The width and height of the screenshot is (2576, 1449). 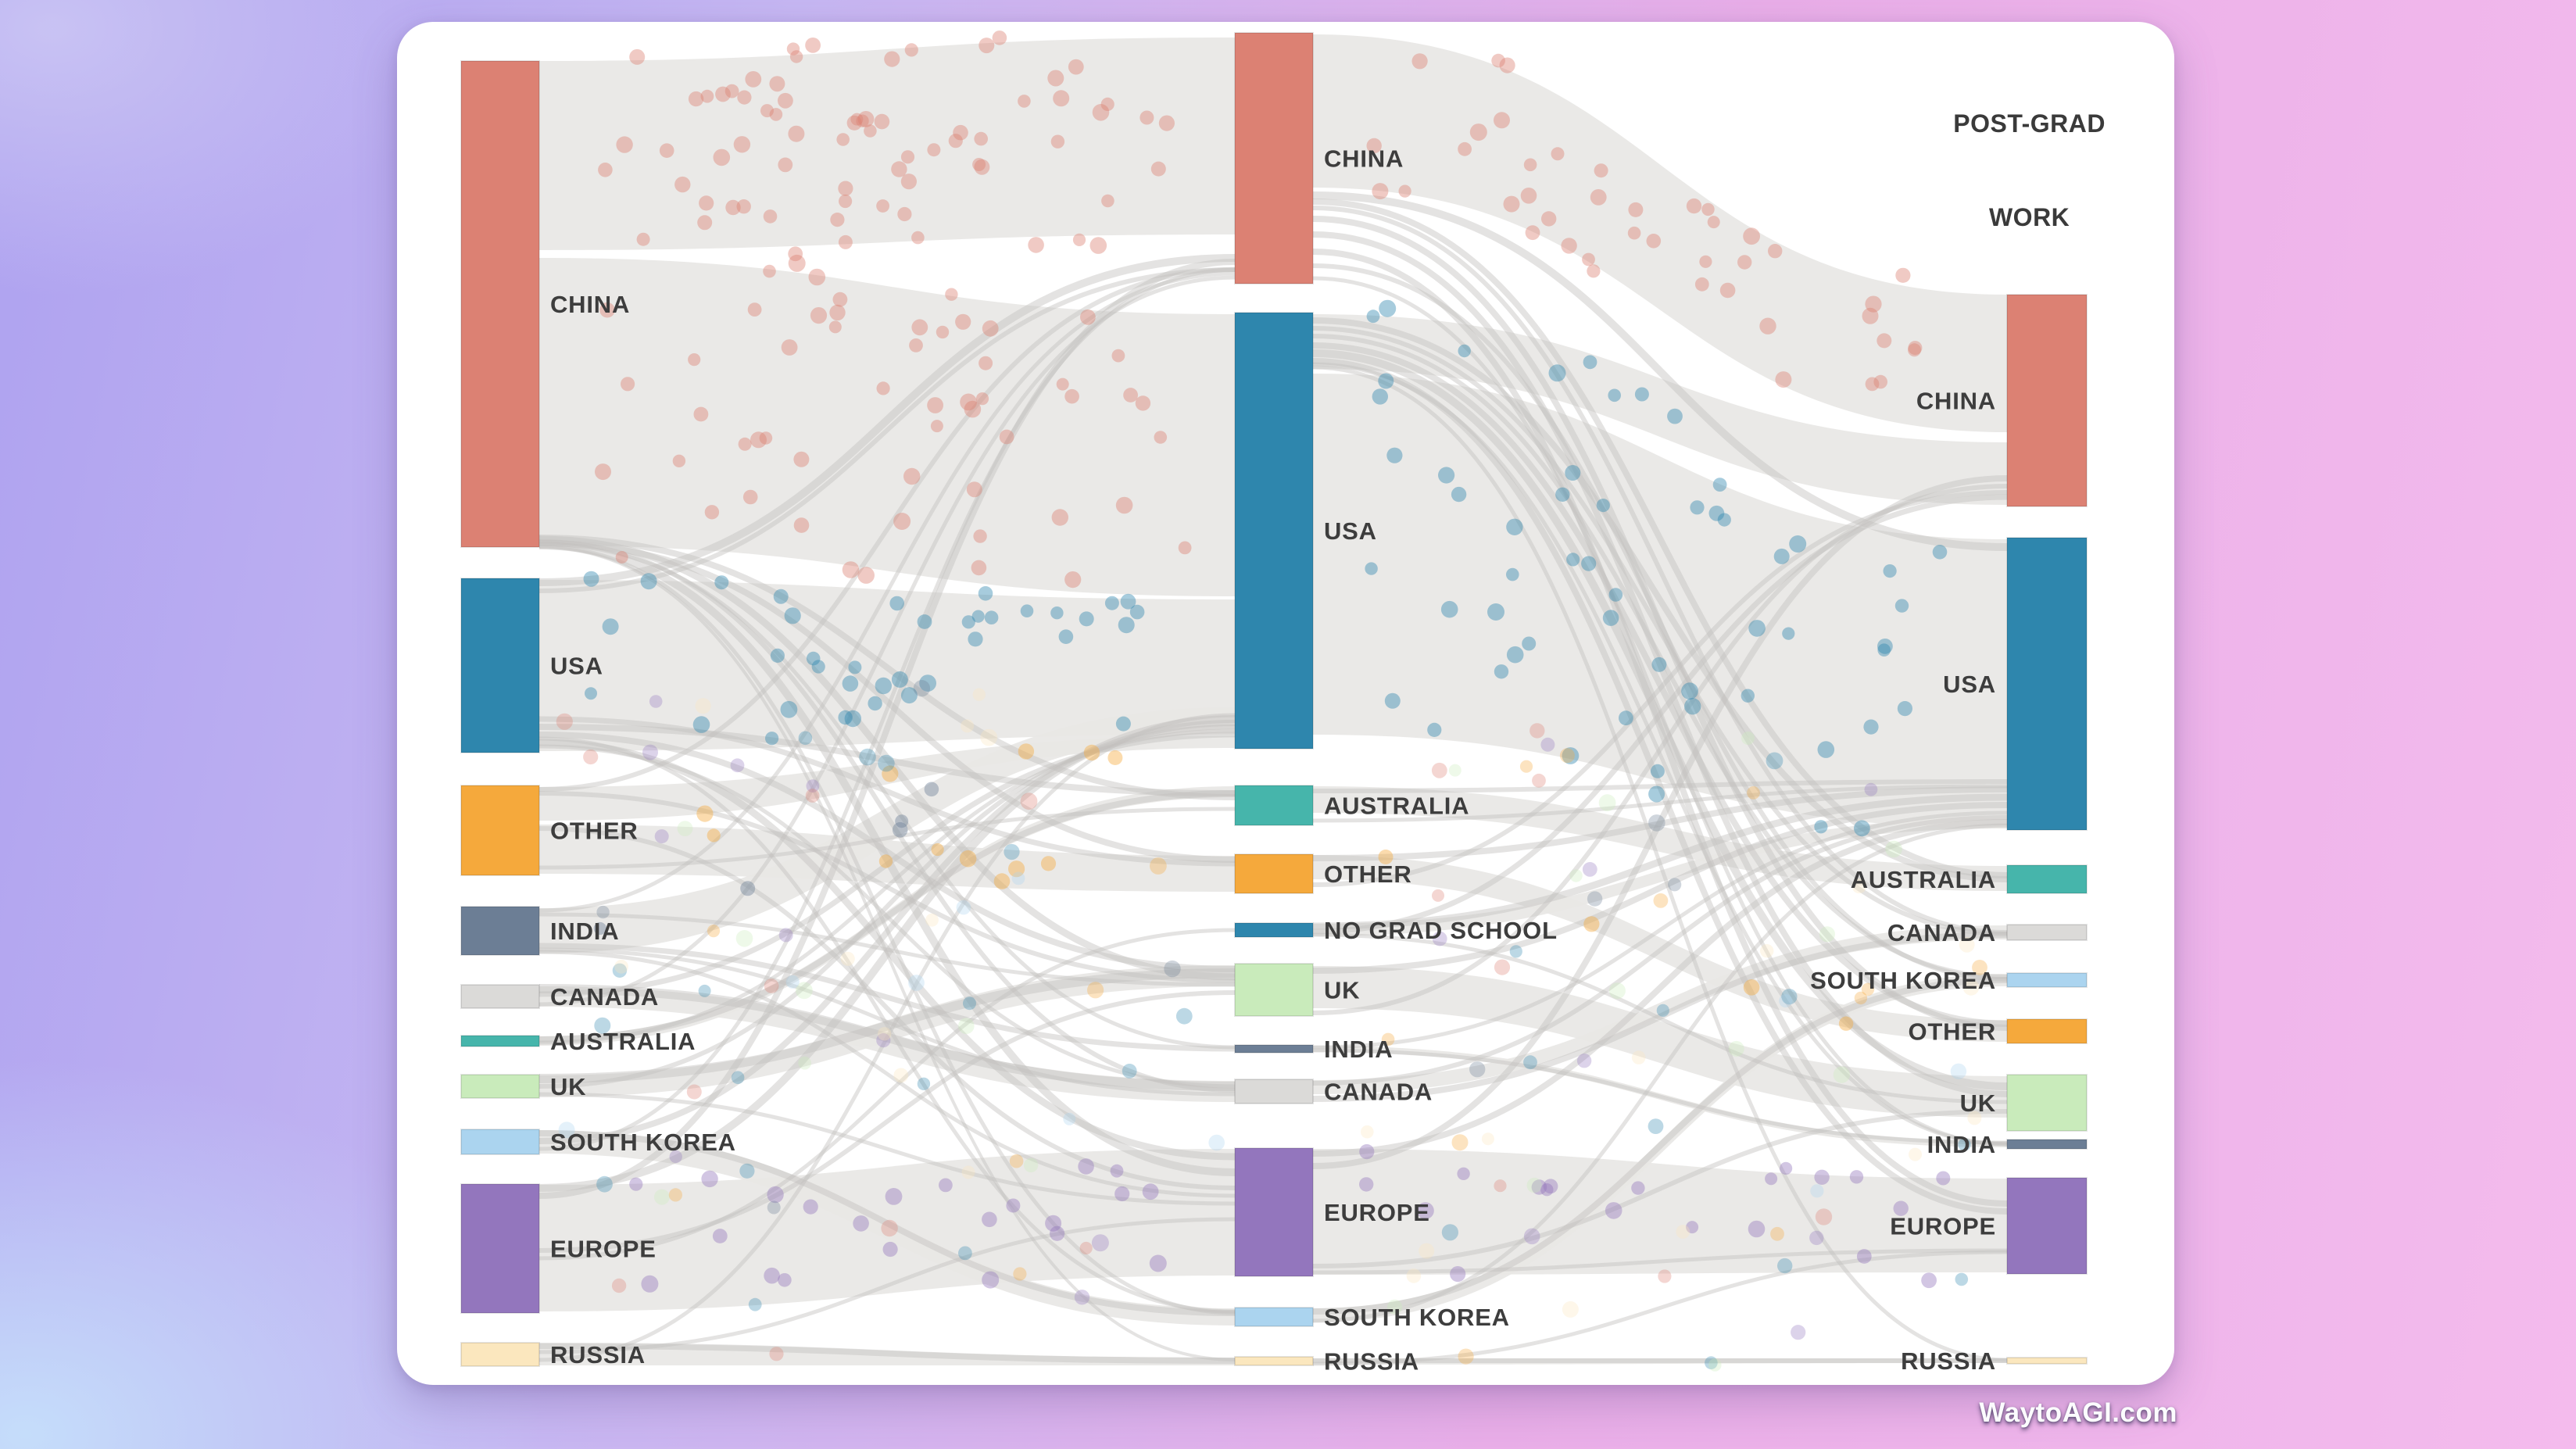 I want to click on node-grad-australia, so click(x=1274, y=805).